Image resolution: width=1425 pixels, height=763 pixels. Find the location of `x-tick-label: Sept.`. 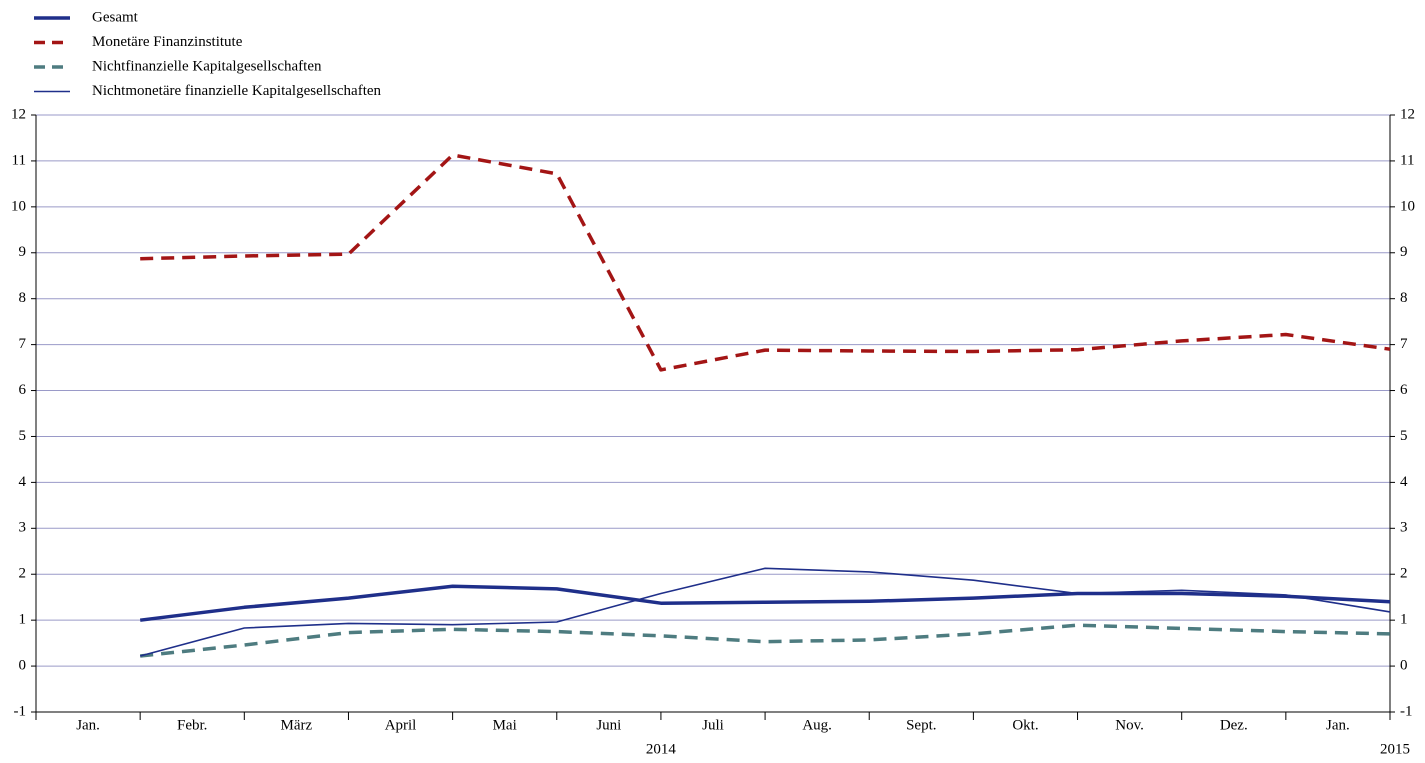

x-tick-label: Sept. is located at coordinates (921, 725).